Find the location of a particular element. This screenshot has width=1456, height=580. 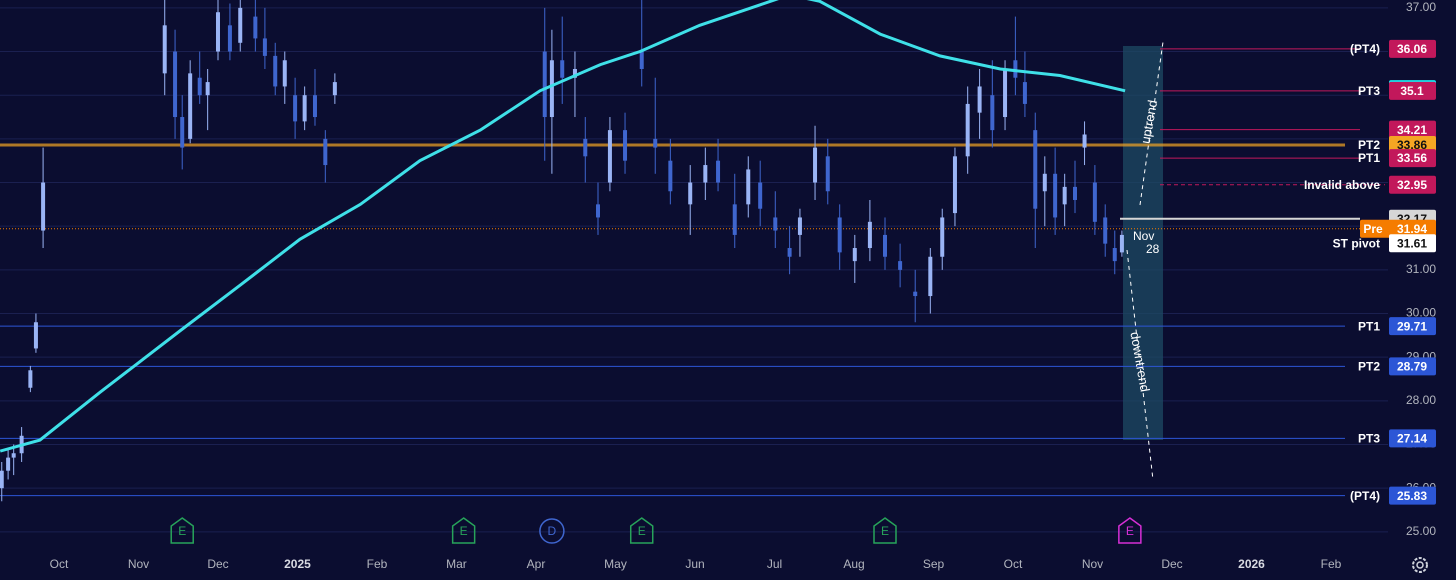

level-value: 33.86 is located at coordinates (1412, 145).